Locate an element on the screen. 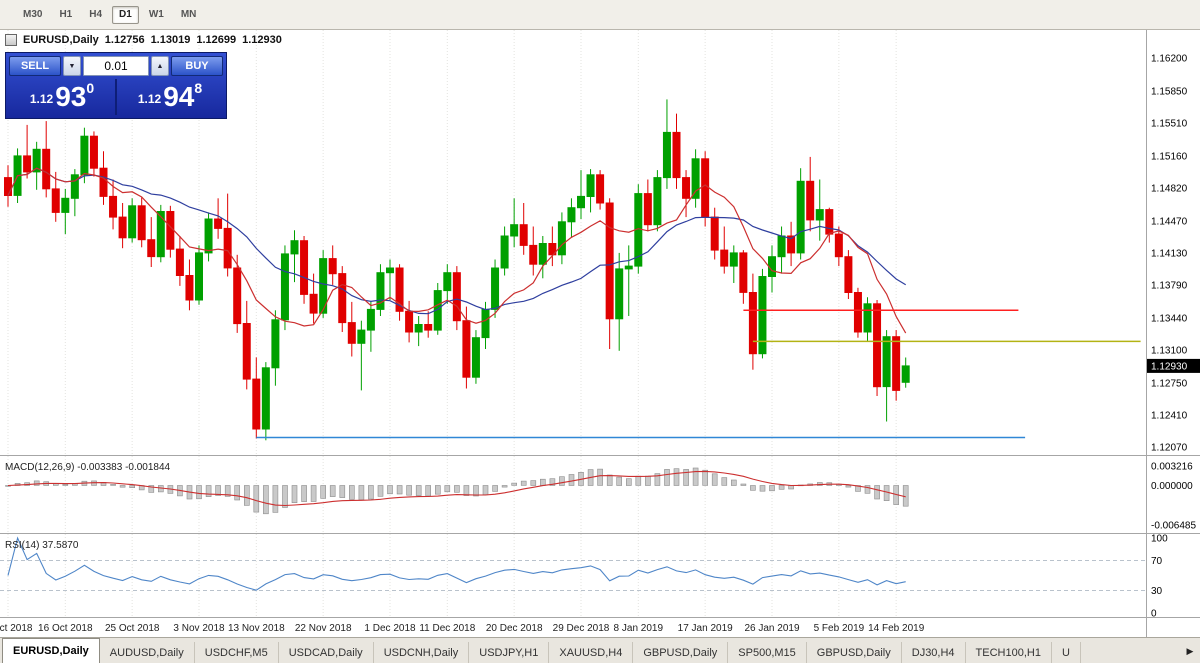 Image resolution: width=1200 pixels, height=663 pixels. svg-text: 1.14130 is located at coordinates (1169, 253).